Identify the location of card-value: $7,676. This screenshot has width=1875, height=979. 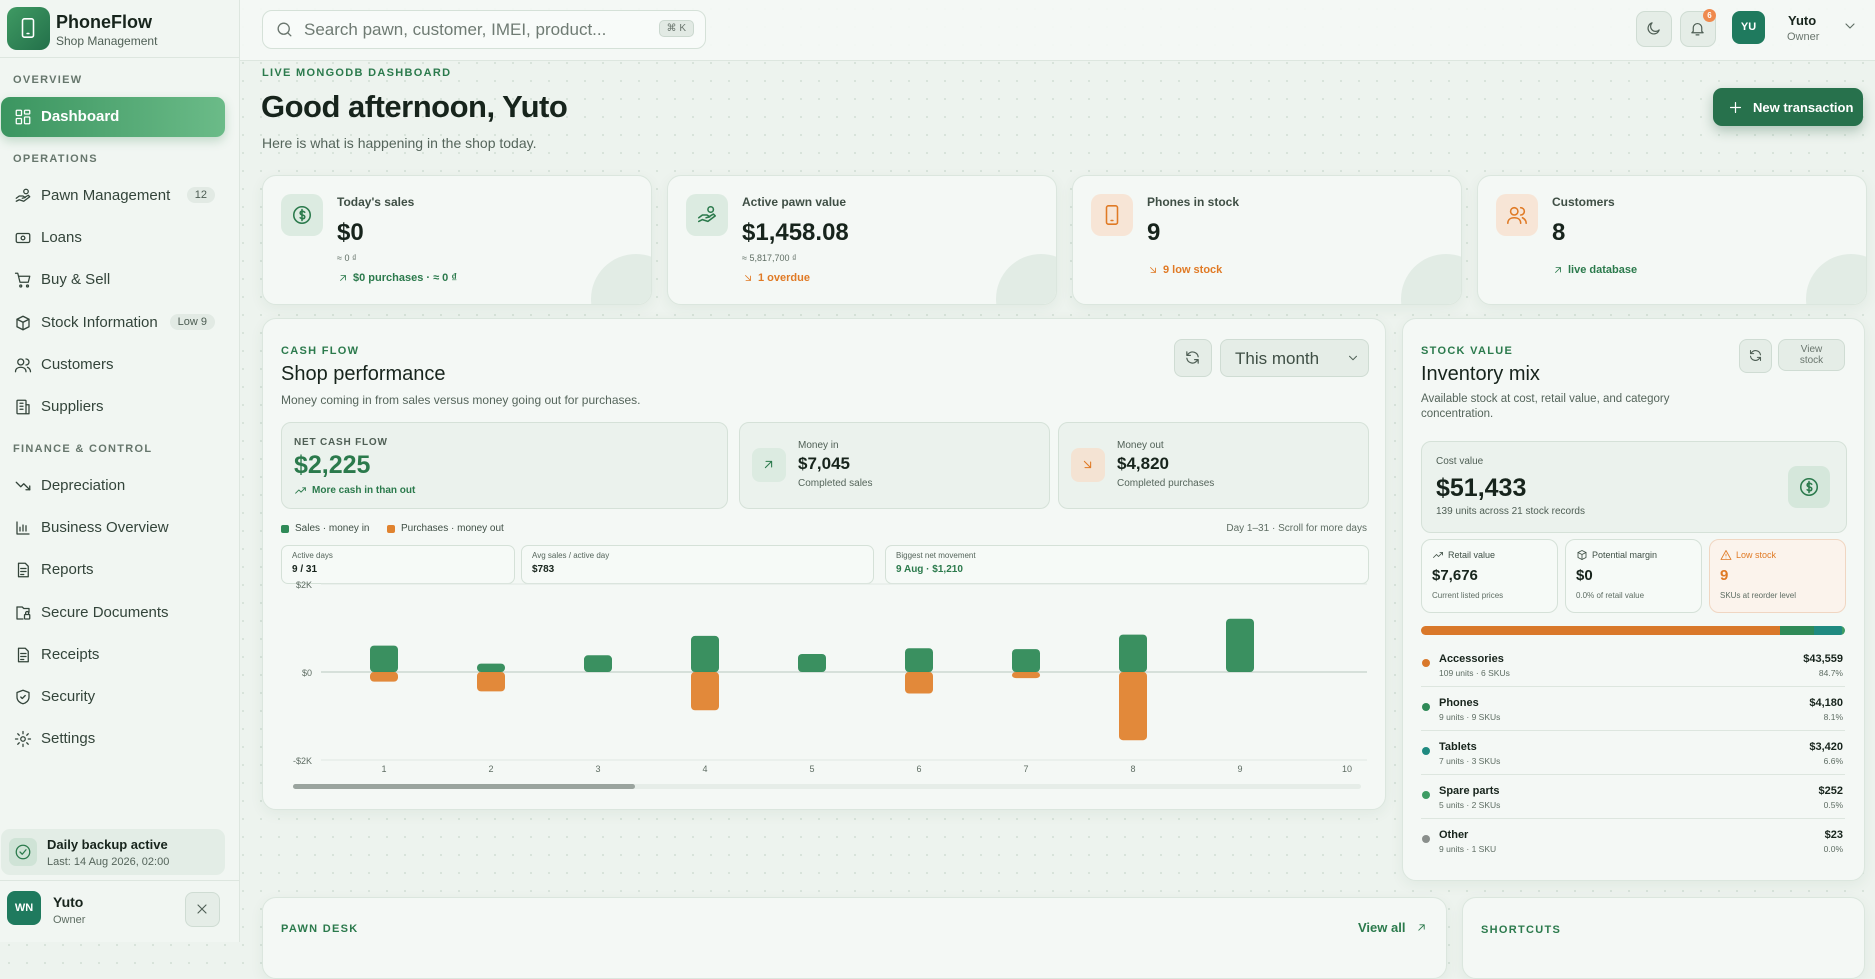
(1455, 575).